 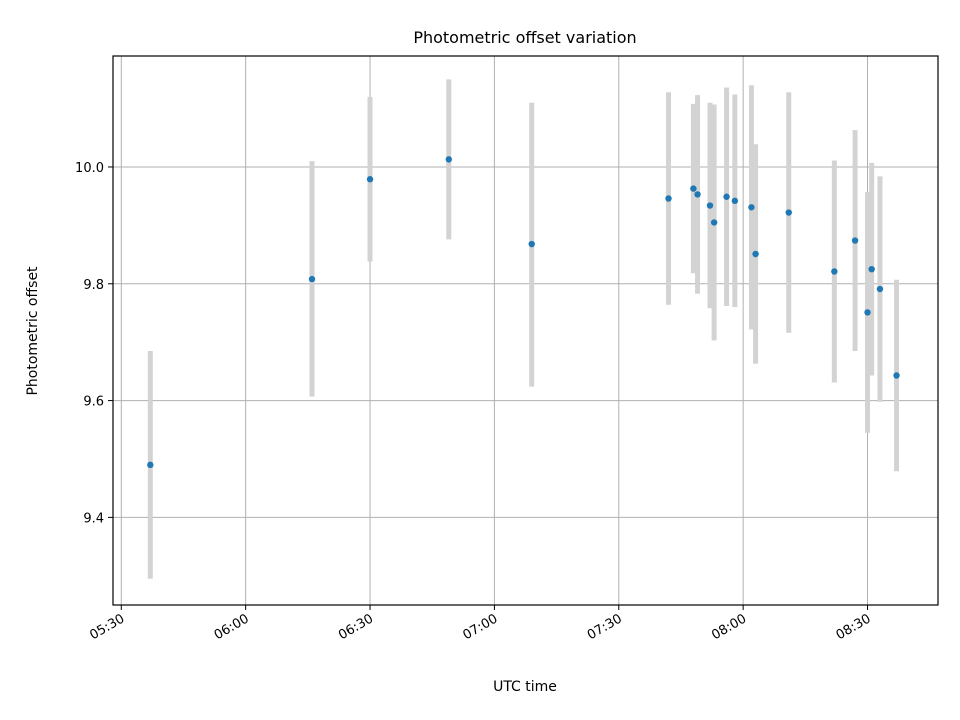 What do you see at coordinates (94, 343) in the screenshot?
I see `y-axis-ticks: 9.4 9.6 9.8 10.0` at bounding box center [94, 343].